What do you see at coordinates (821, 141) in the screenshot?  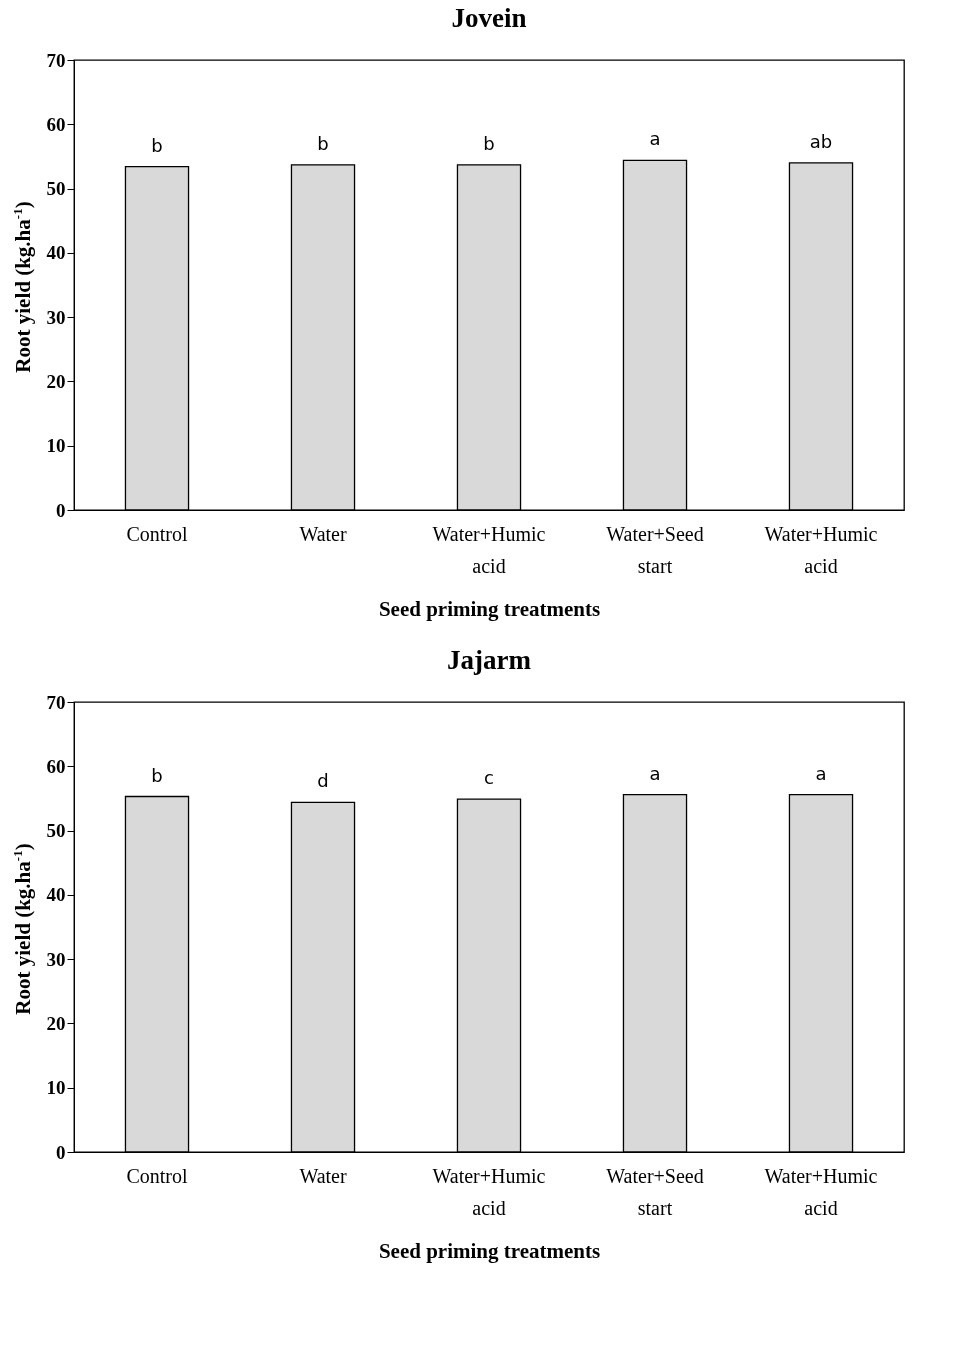 I see `data-label: ab` at bounding box center [821, 141].